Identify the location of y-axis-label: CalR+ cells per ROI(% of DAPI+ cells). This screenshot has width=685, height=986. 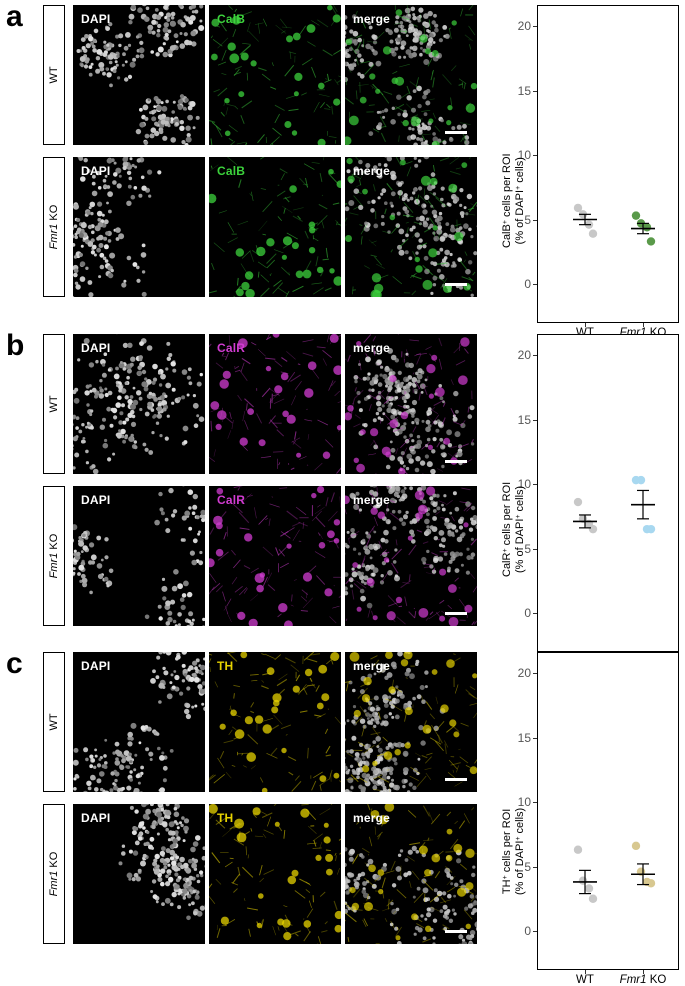
(514, 529).